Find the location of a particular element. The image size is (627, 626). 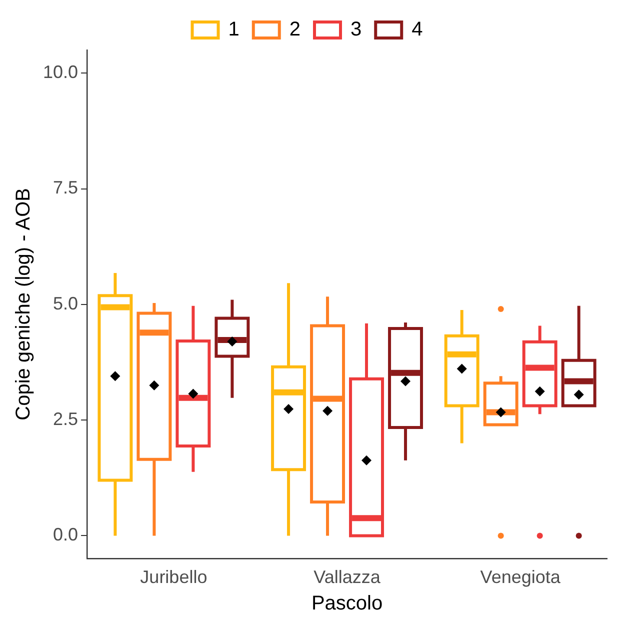

y-axis-title: Copie geniche (log) - AOB is located at coordinates (23, 304).